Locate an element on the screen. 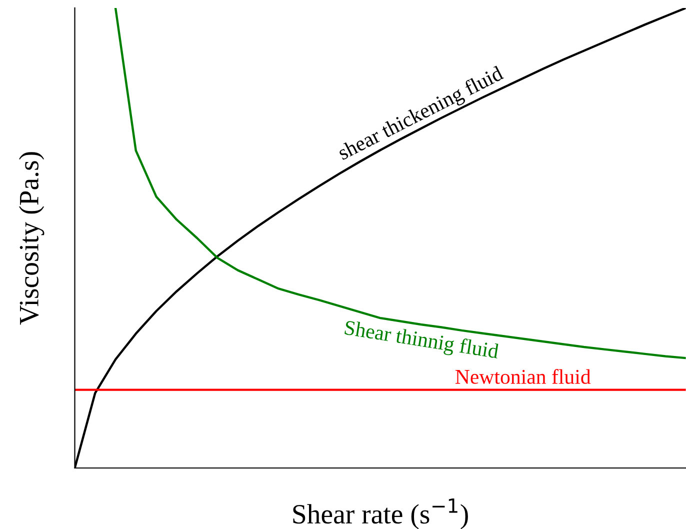  x-axis-title: Shear rate (s$^{−1}$) is located at coordinates (380, 513).